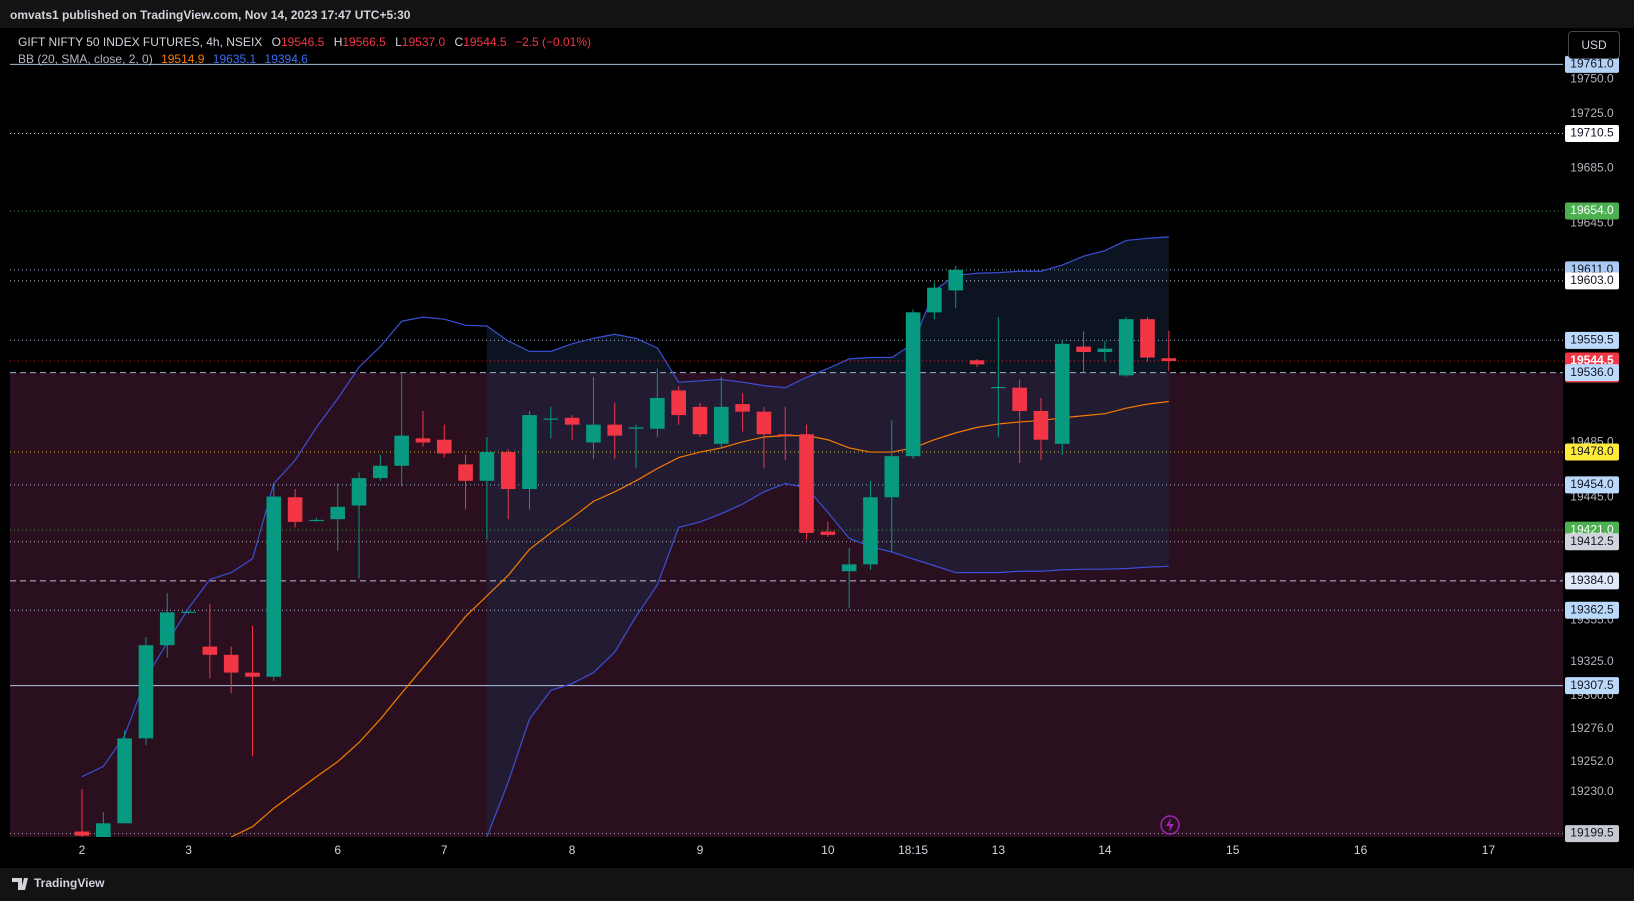  Describe the element at coordinates (485, 42) in the screenshot. I see `ohlc-value: 19544.5` at that location.